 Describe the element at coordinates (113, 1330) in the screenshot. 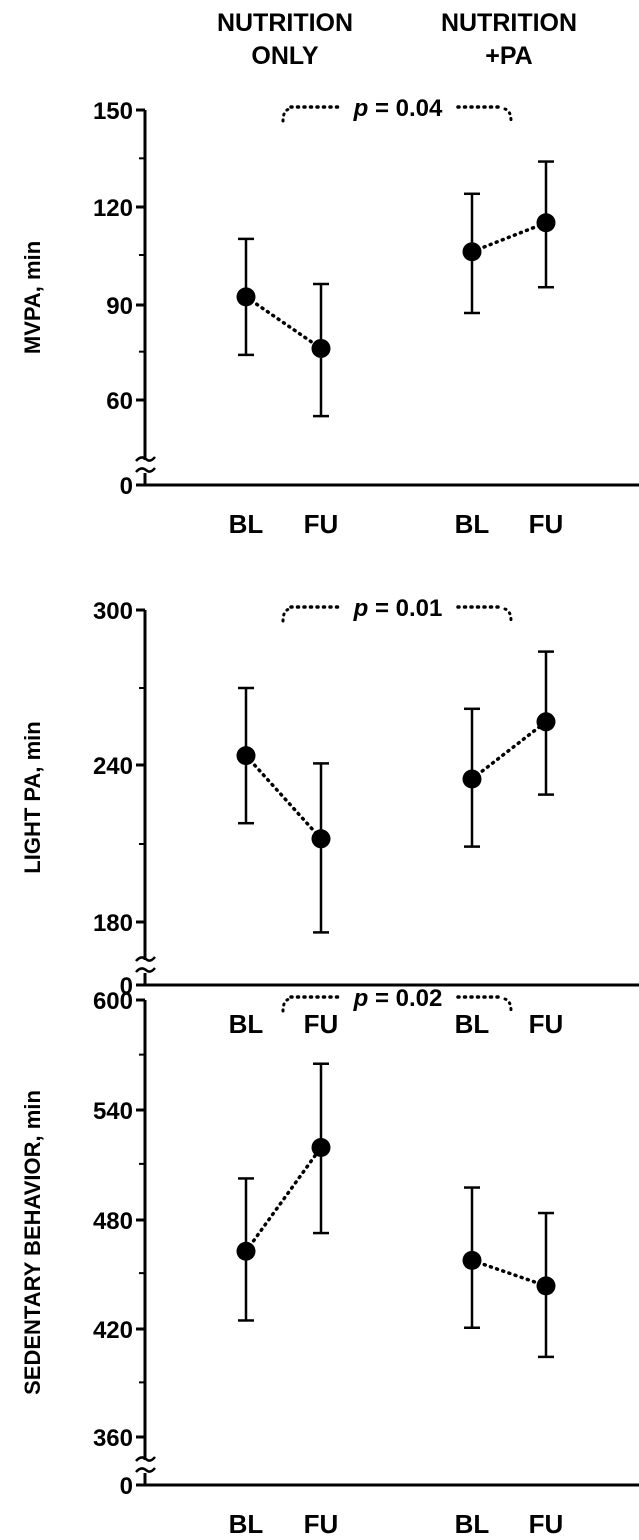

I see `sedentary-y-tick-label: 420` at that location.